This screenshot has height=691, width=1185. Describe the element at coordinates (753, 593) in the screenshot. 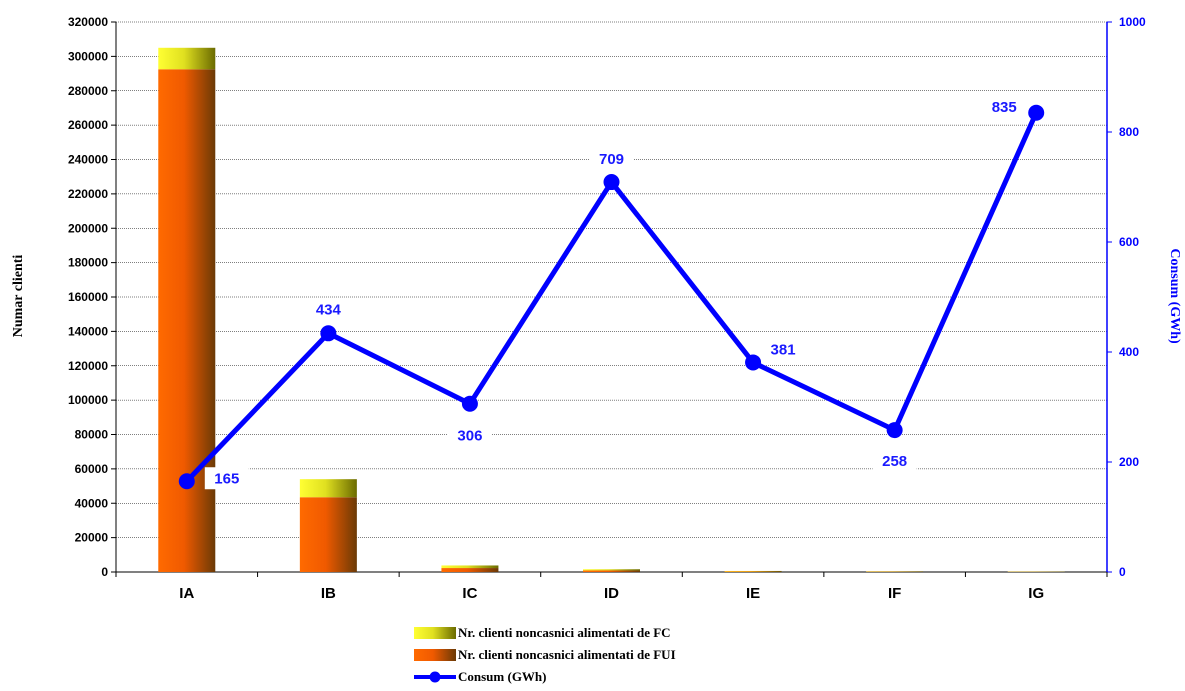

I see `category-label: IE` at that location.